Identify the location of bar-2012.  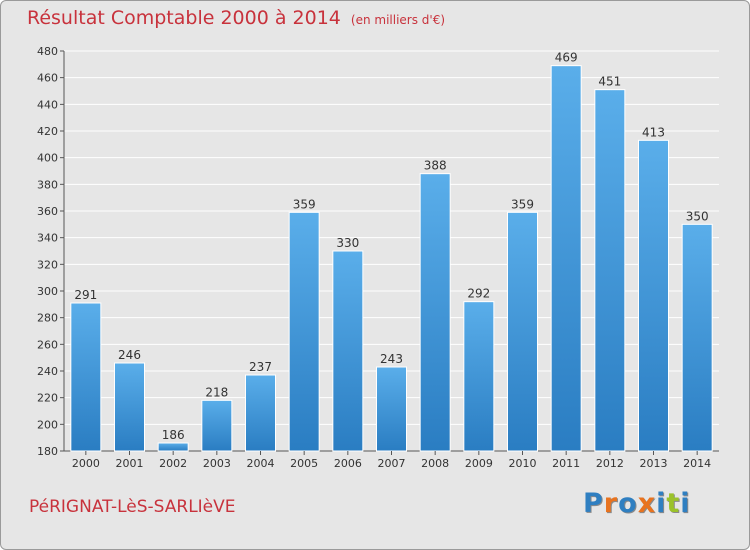
(610, 270).